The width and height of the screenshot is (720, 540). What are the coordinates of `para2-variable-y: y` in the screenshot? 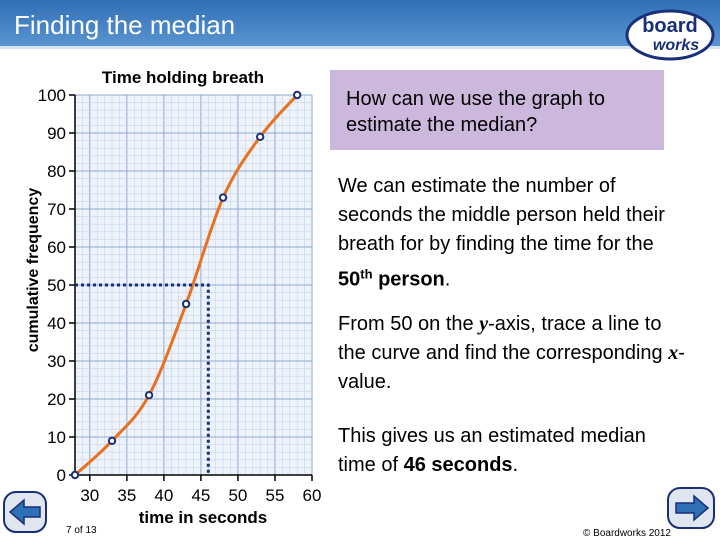 It's located at (484, 324).